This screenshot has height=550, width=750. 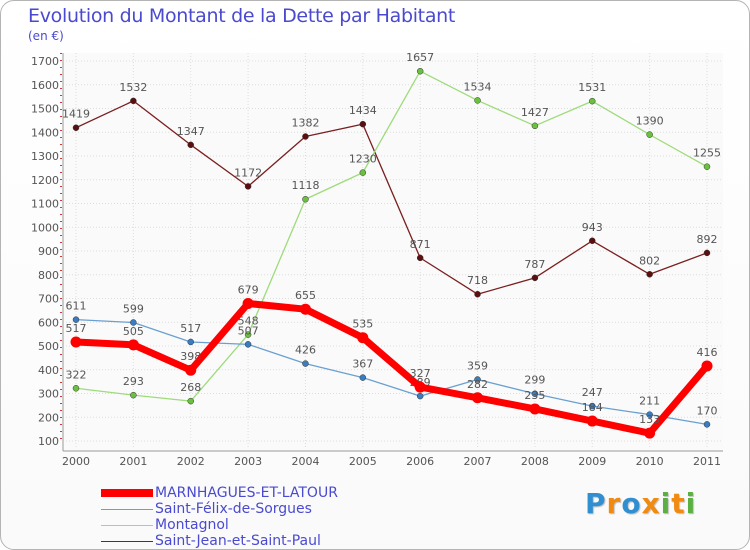 I want to click on logo-letter: r, so click(x=614, y=503).